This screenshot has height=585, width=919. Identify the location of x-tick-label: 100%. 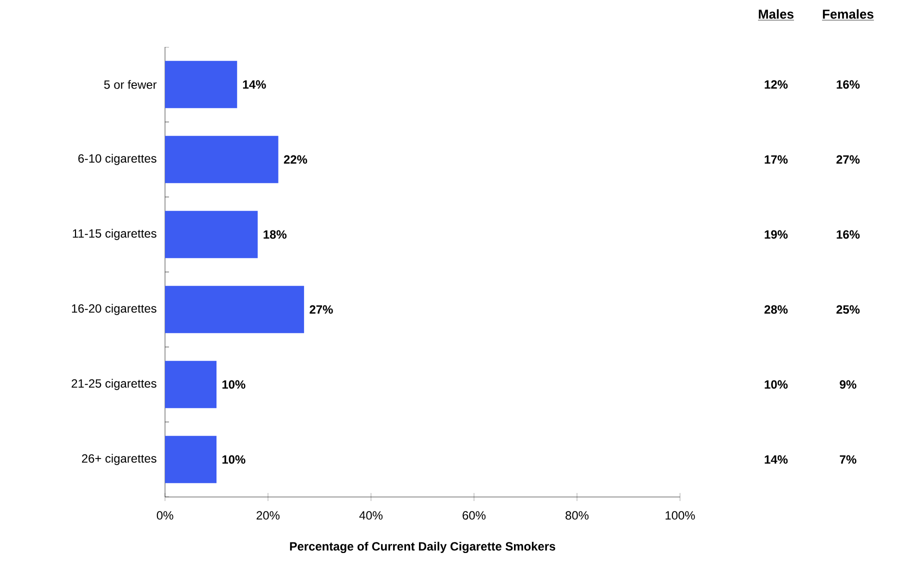
(680, 515).